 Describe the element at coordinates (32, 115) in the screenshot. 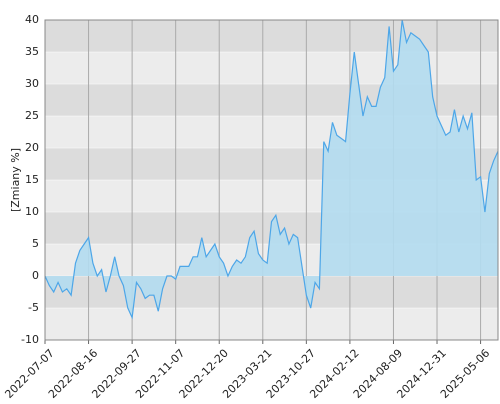

I see `y-tick-label: 25` at that location.